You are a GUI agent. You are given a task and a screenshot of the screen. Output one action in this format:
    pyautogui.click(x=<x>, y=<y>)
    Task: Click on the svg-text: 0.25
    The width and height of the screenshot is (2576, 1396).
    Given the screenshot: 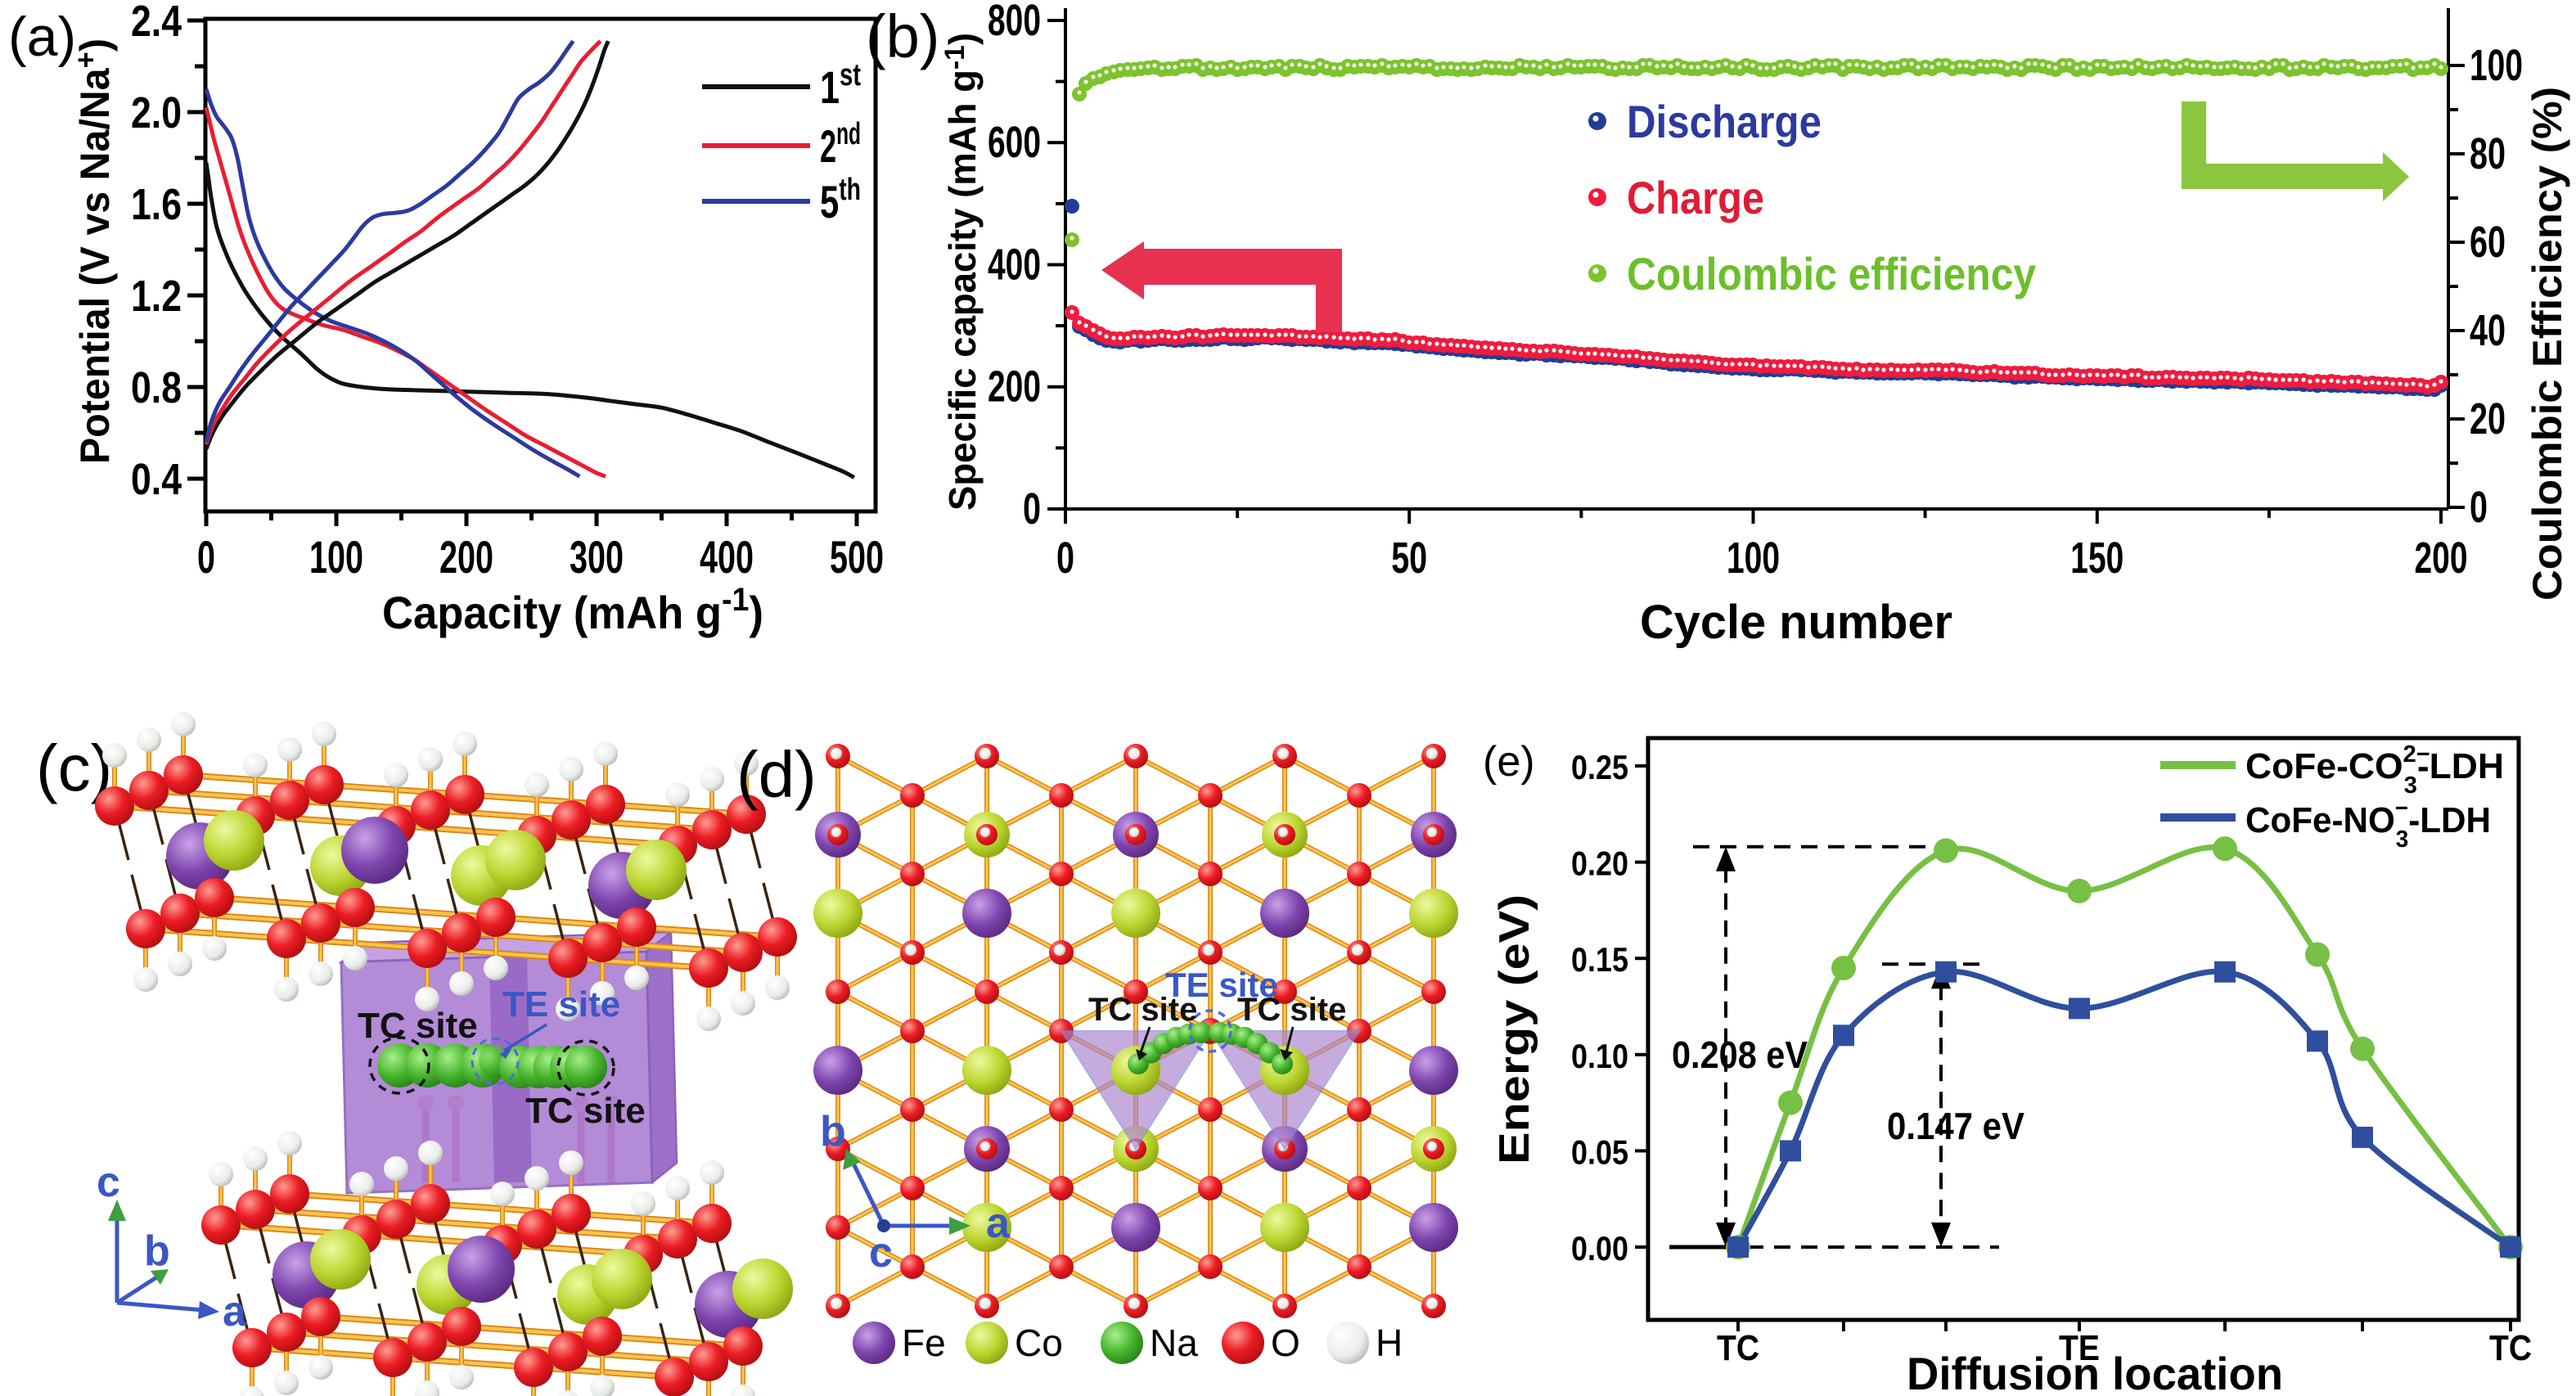 What is the action you would take?
    pyautogui.click(x=1599, y=767)
    